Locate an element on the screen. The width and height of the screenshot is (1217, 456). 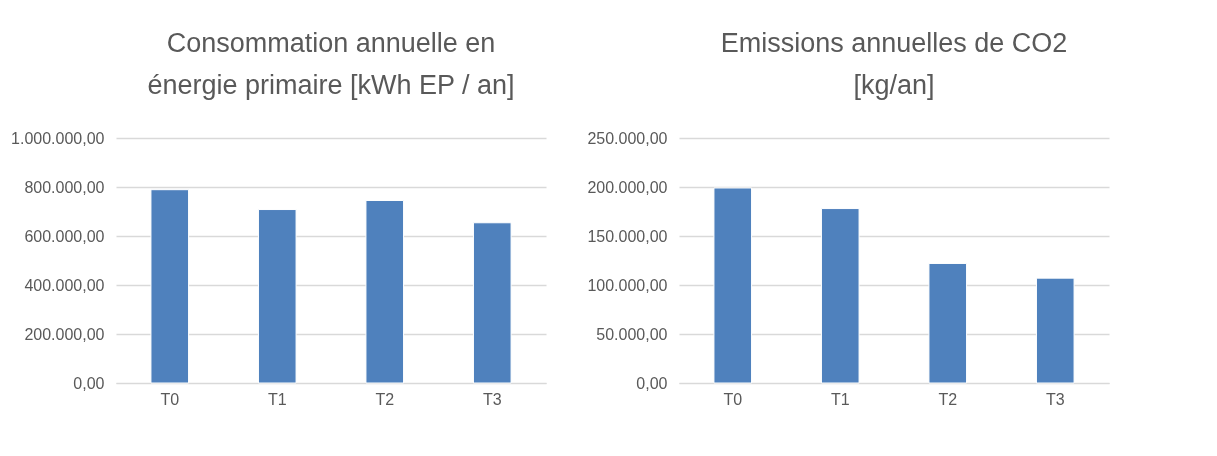
y-tick-label: 100.000,00 is located at coordinates (627, 285).